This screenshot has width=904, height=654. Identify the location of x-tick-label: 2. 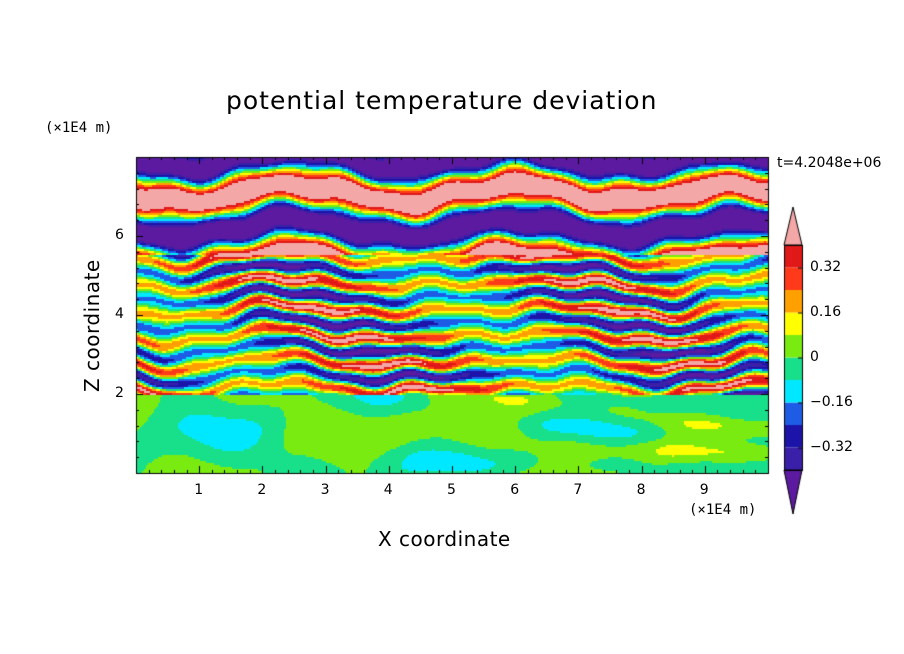
(262, 490).